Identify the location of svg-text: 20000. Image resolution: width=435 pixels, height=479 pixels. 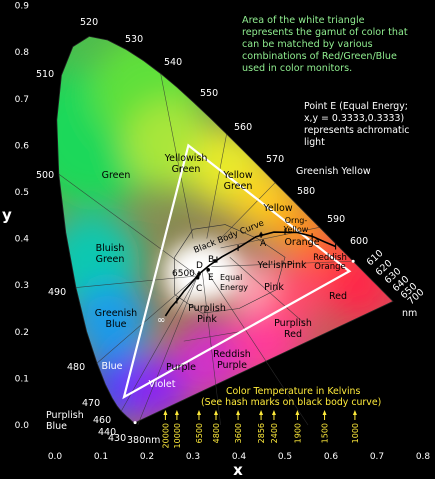
(165, 435).